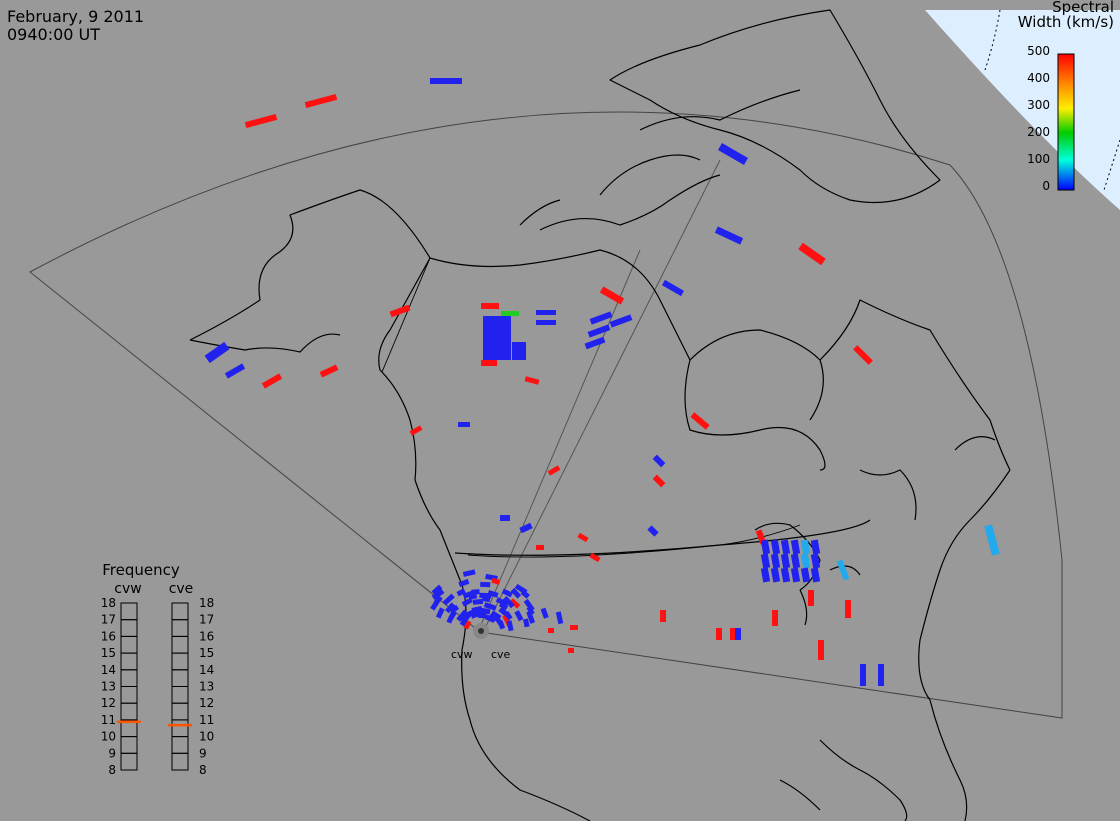 The width and height of the screenshot is (1120, 821). I want to click on frequency-level-left: 16, so click(108, 636).